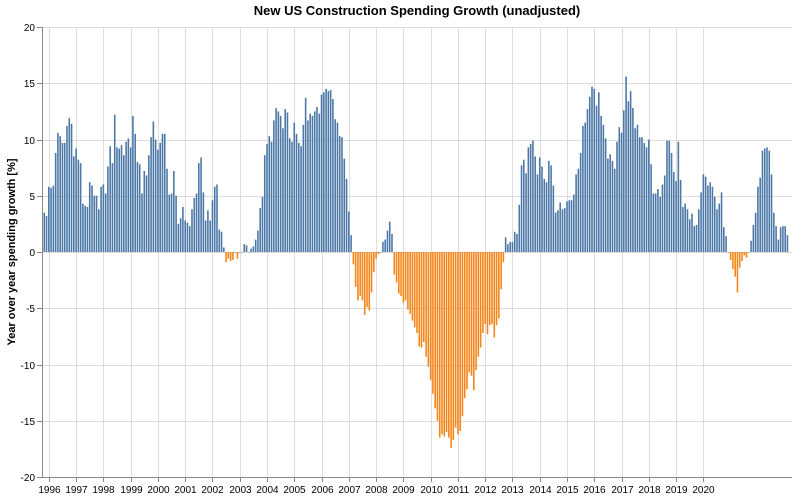  What do you see at coordinates (622, 490) in the screenshot?
I see `x-tick-label: 2017` at bounding box center [622, 490].